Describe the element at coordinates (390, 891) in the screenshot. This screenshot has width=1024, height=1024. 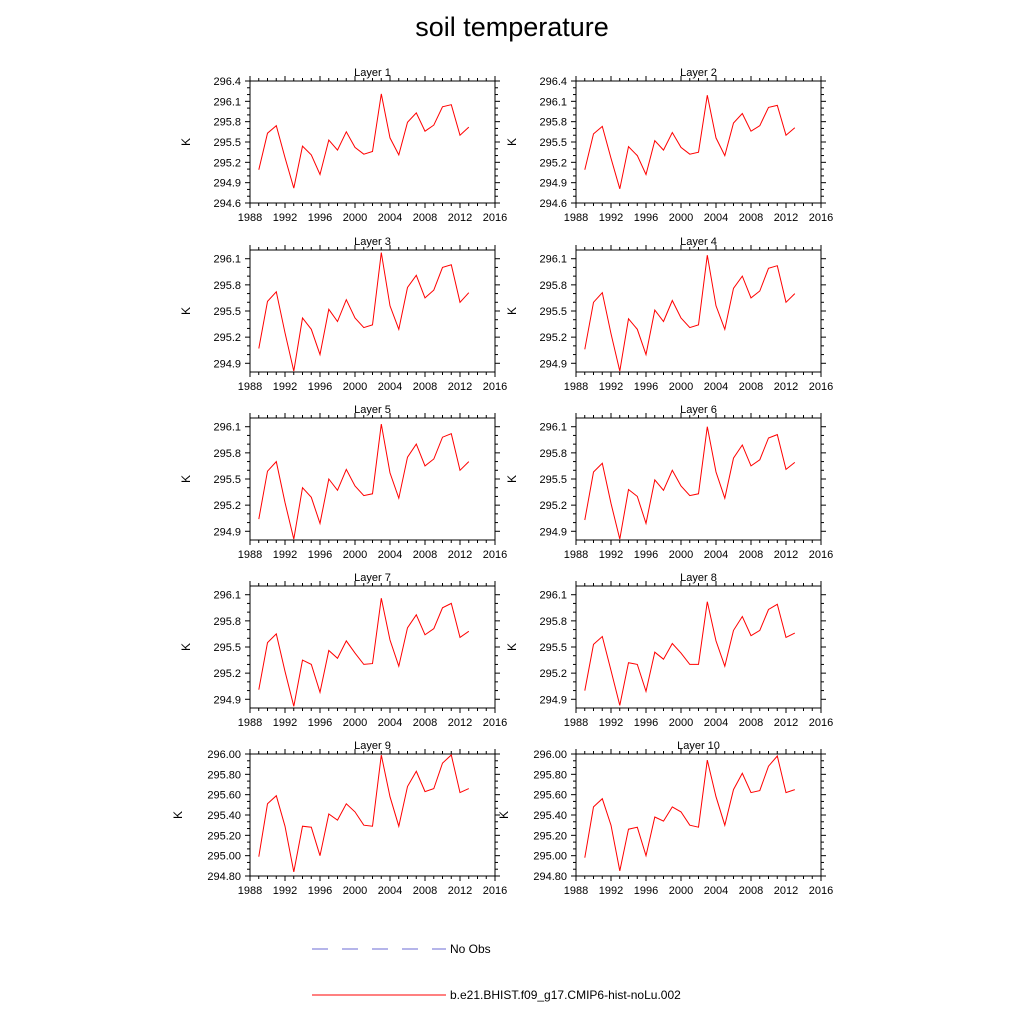
I see `layer-9-xtick-label: 2004` at that location.